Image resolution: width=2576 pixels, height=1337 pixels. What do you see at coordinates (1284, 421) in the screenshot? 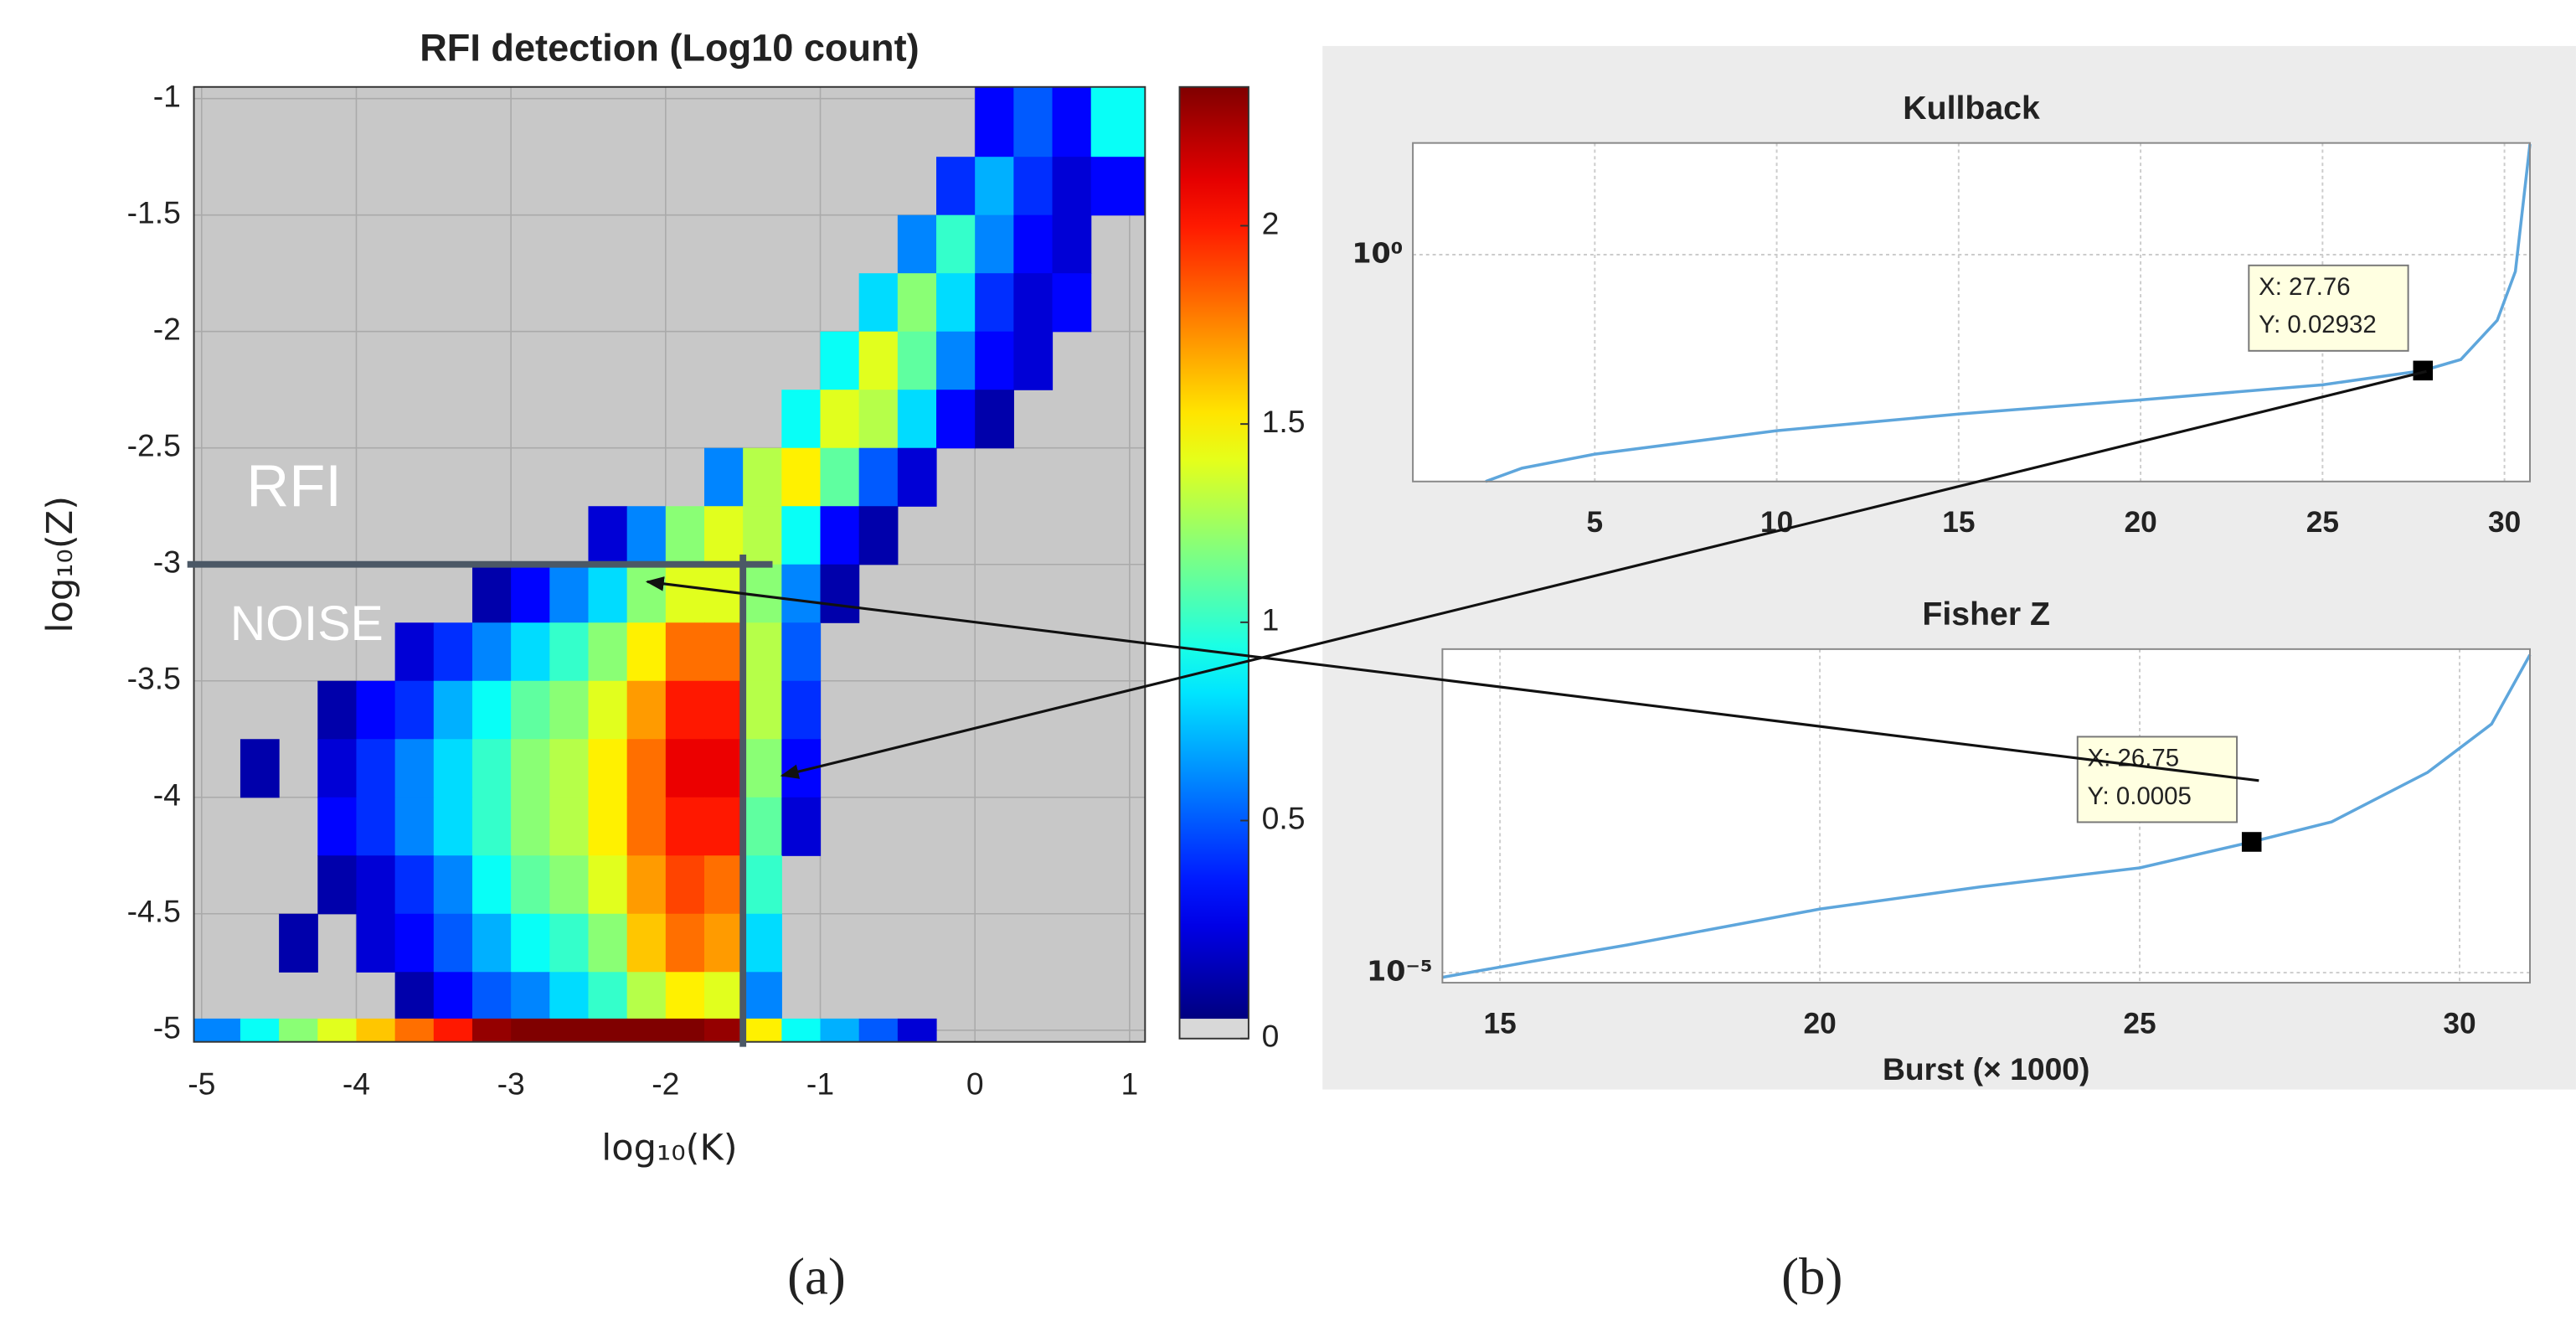
I see `colorbar-tick-label: 1.5` at bounding box center [1284, 421].